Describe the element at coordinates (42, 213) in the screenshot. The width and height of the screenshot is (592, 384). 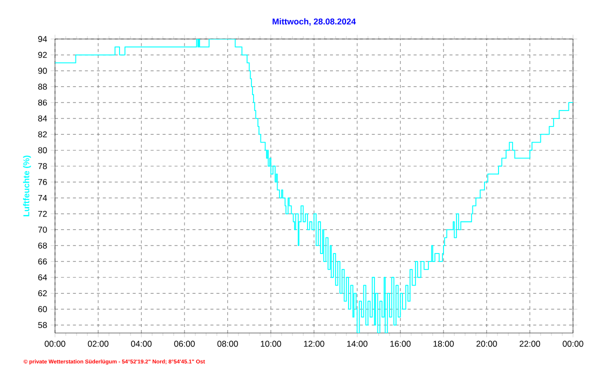
I see `y-tick-label: 72` at that location.